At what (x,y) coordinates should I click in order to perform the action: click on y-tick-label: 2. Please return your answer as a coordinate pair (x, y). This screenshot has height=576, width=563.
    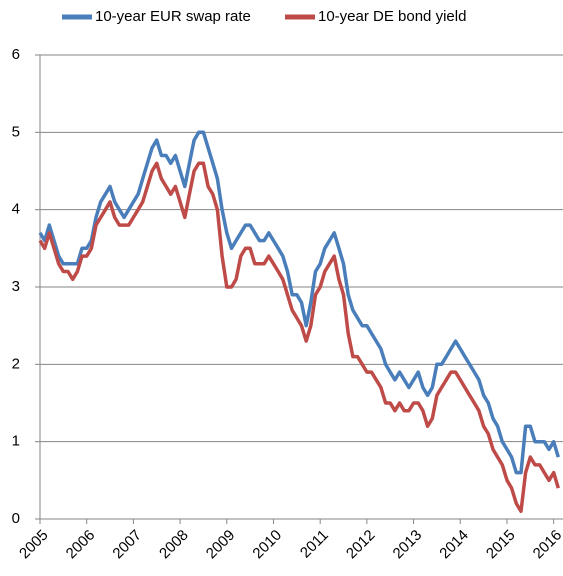
    Looking at the image, I should click on (16, 363).